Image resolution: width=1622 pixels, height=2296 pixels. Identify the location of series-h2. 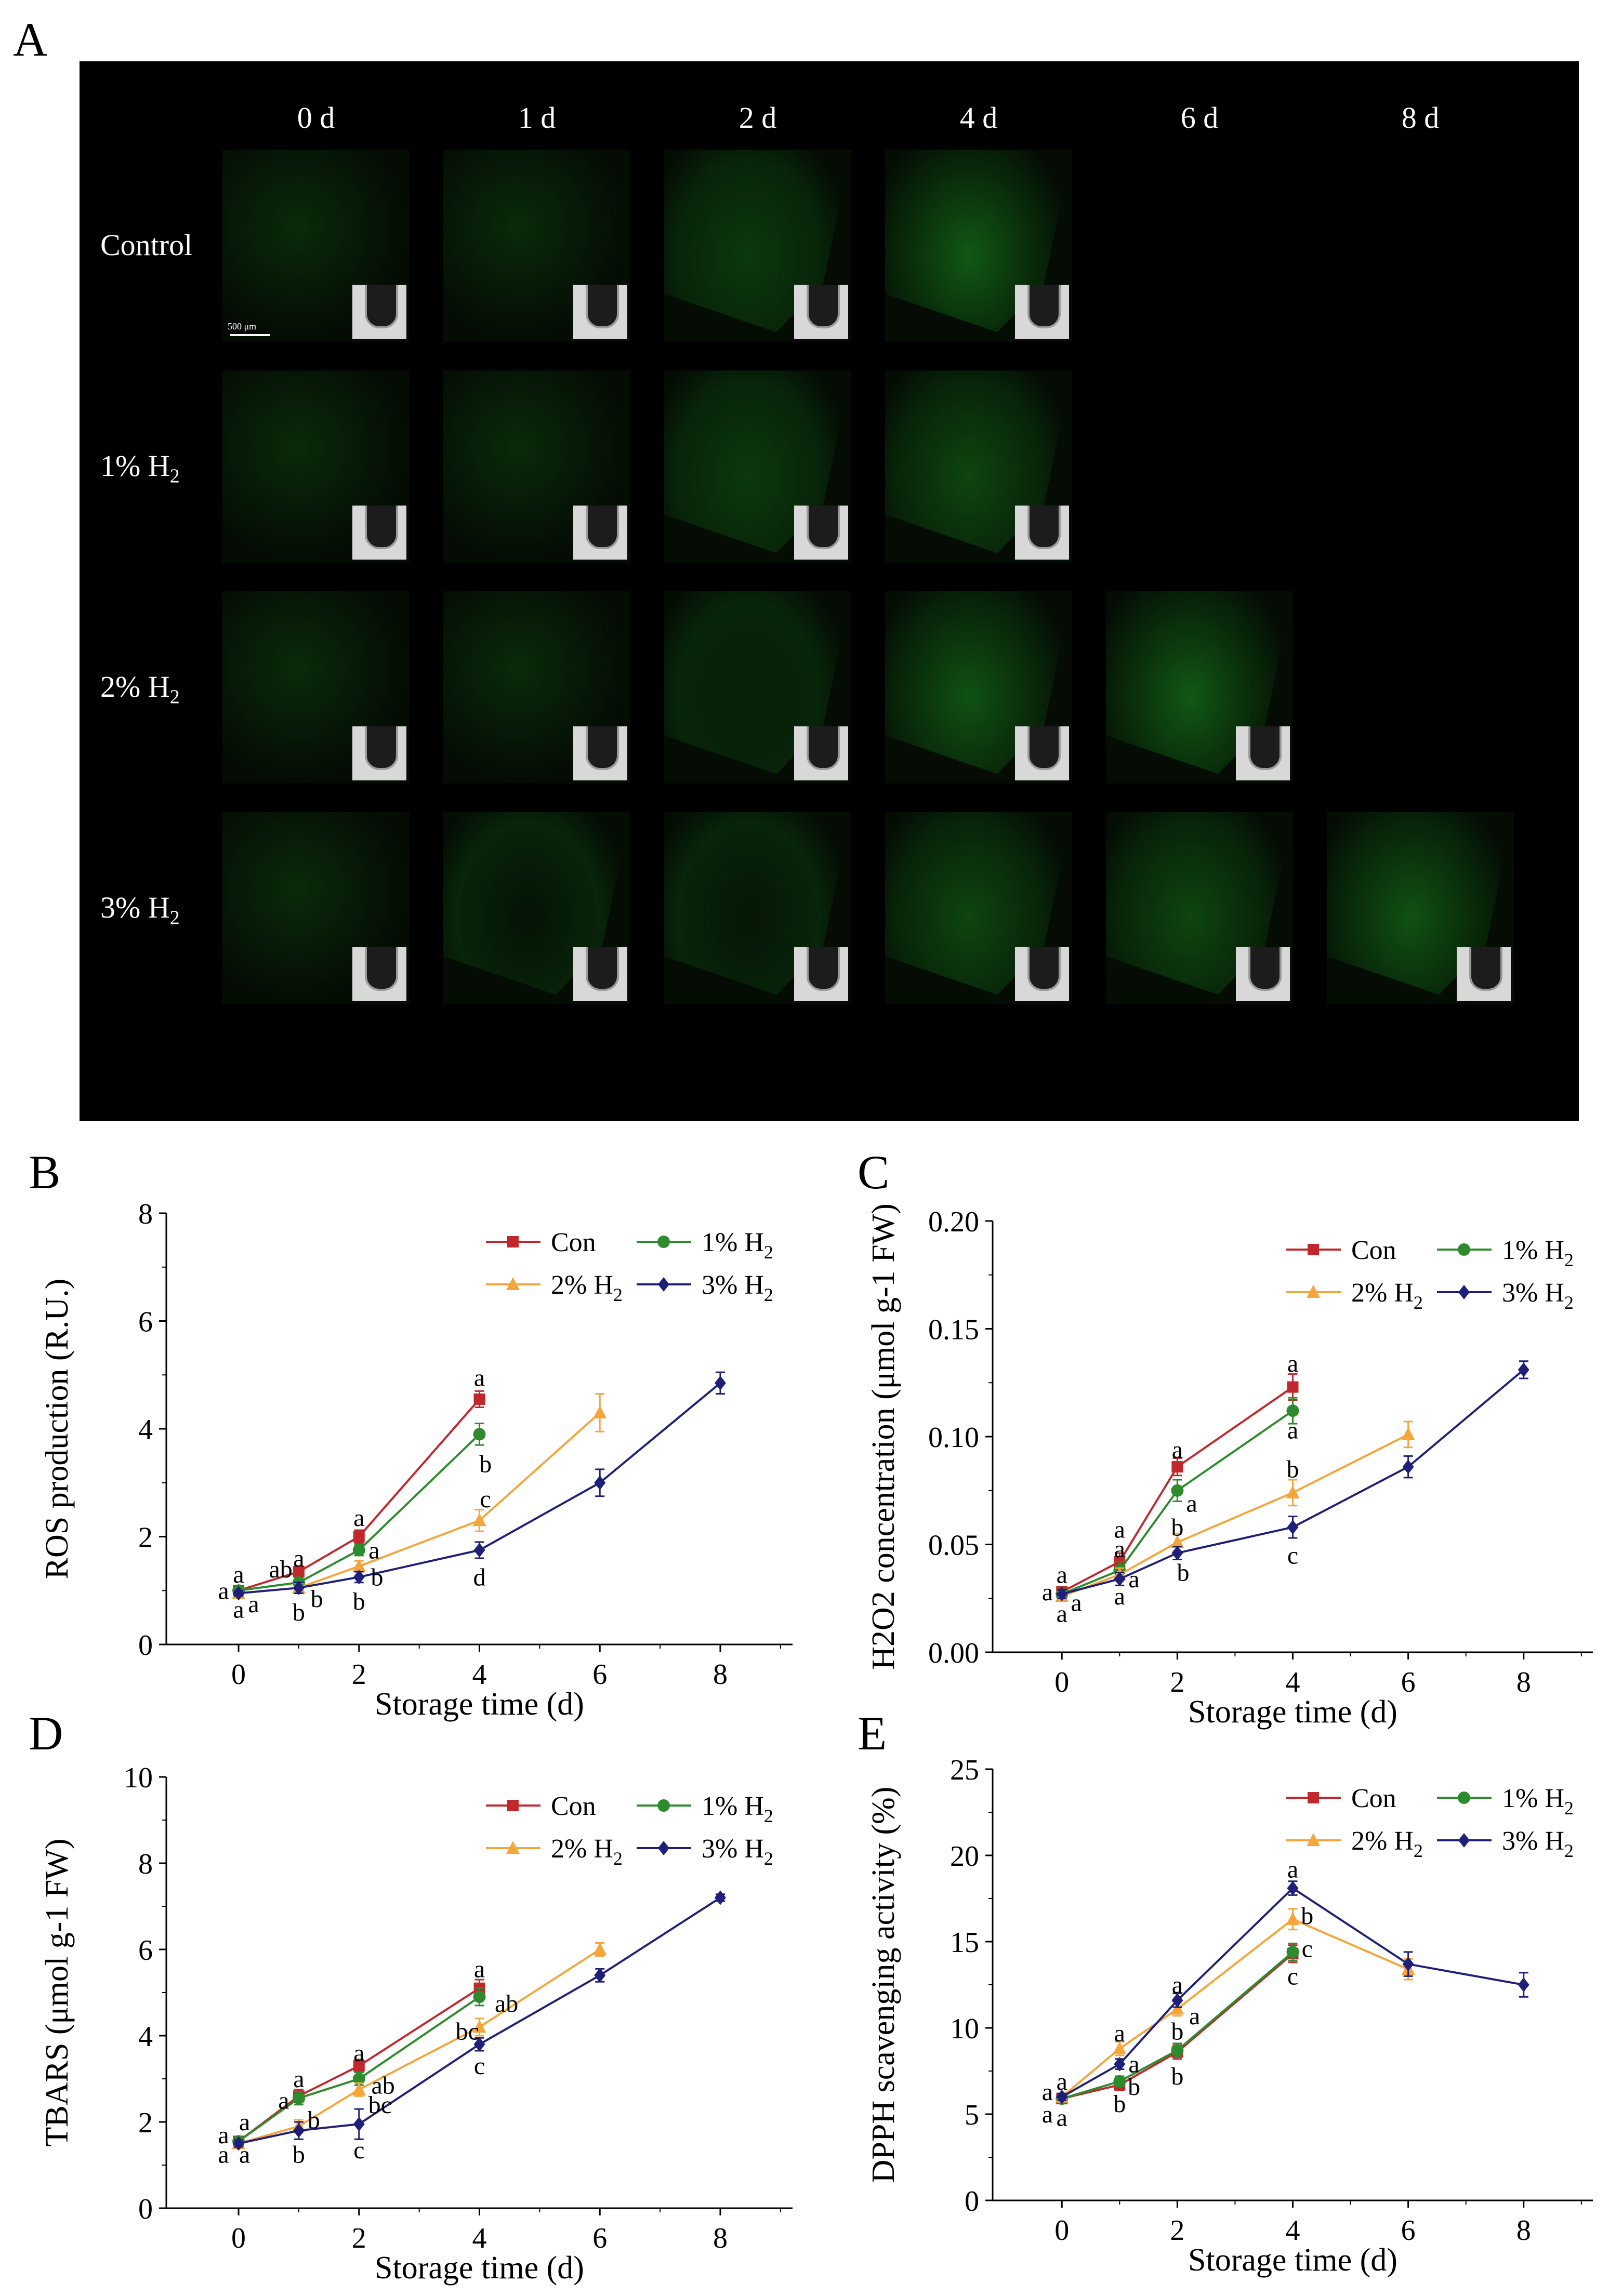
(1235, 2006).